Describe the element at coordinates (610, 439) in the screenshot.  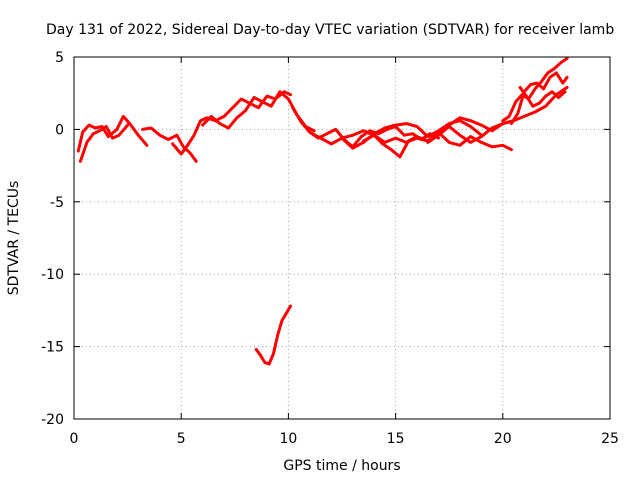
I see `x-tick-label: 25` at that location.